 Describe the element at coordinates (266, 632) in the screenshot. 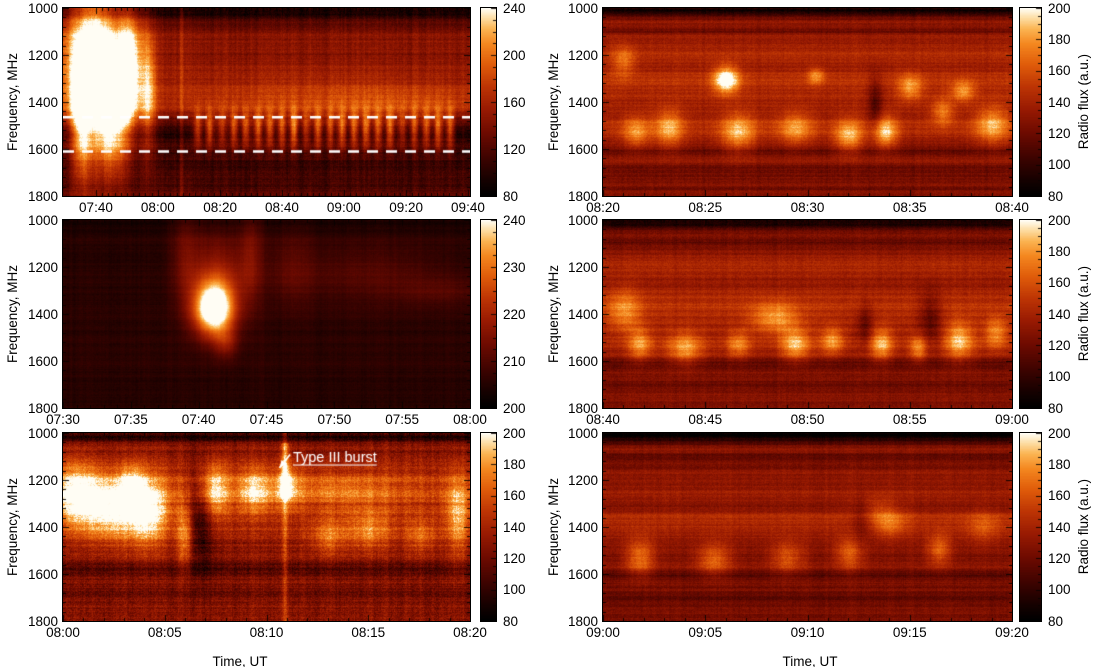

I see `x-tick-label: 08:10` at that location.